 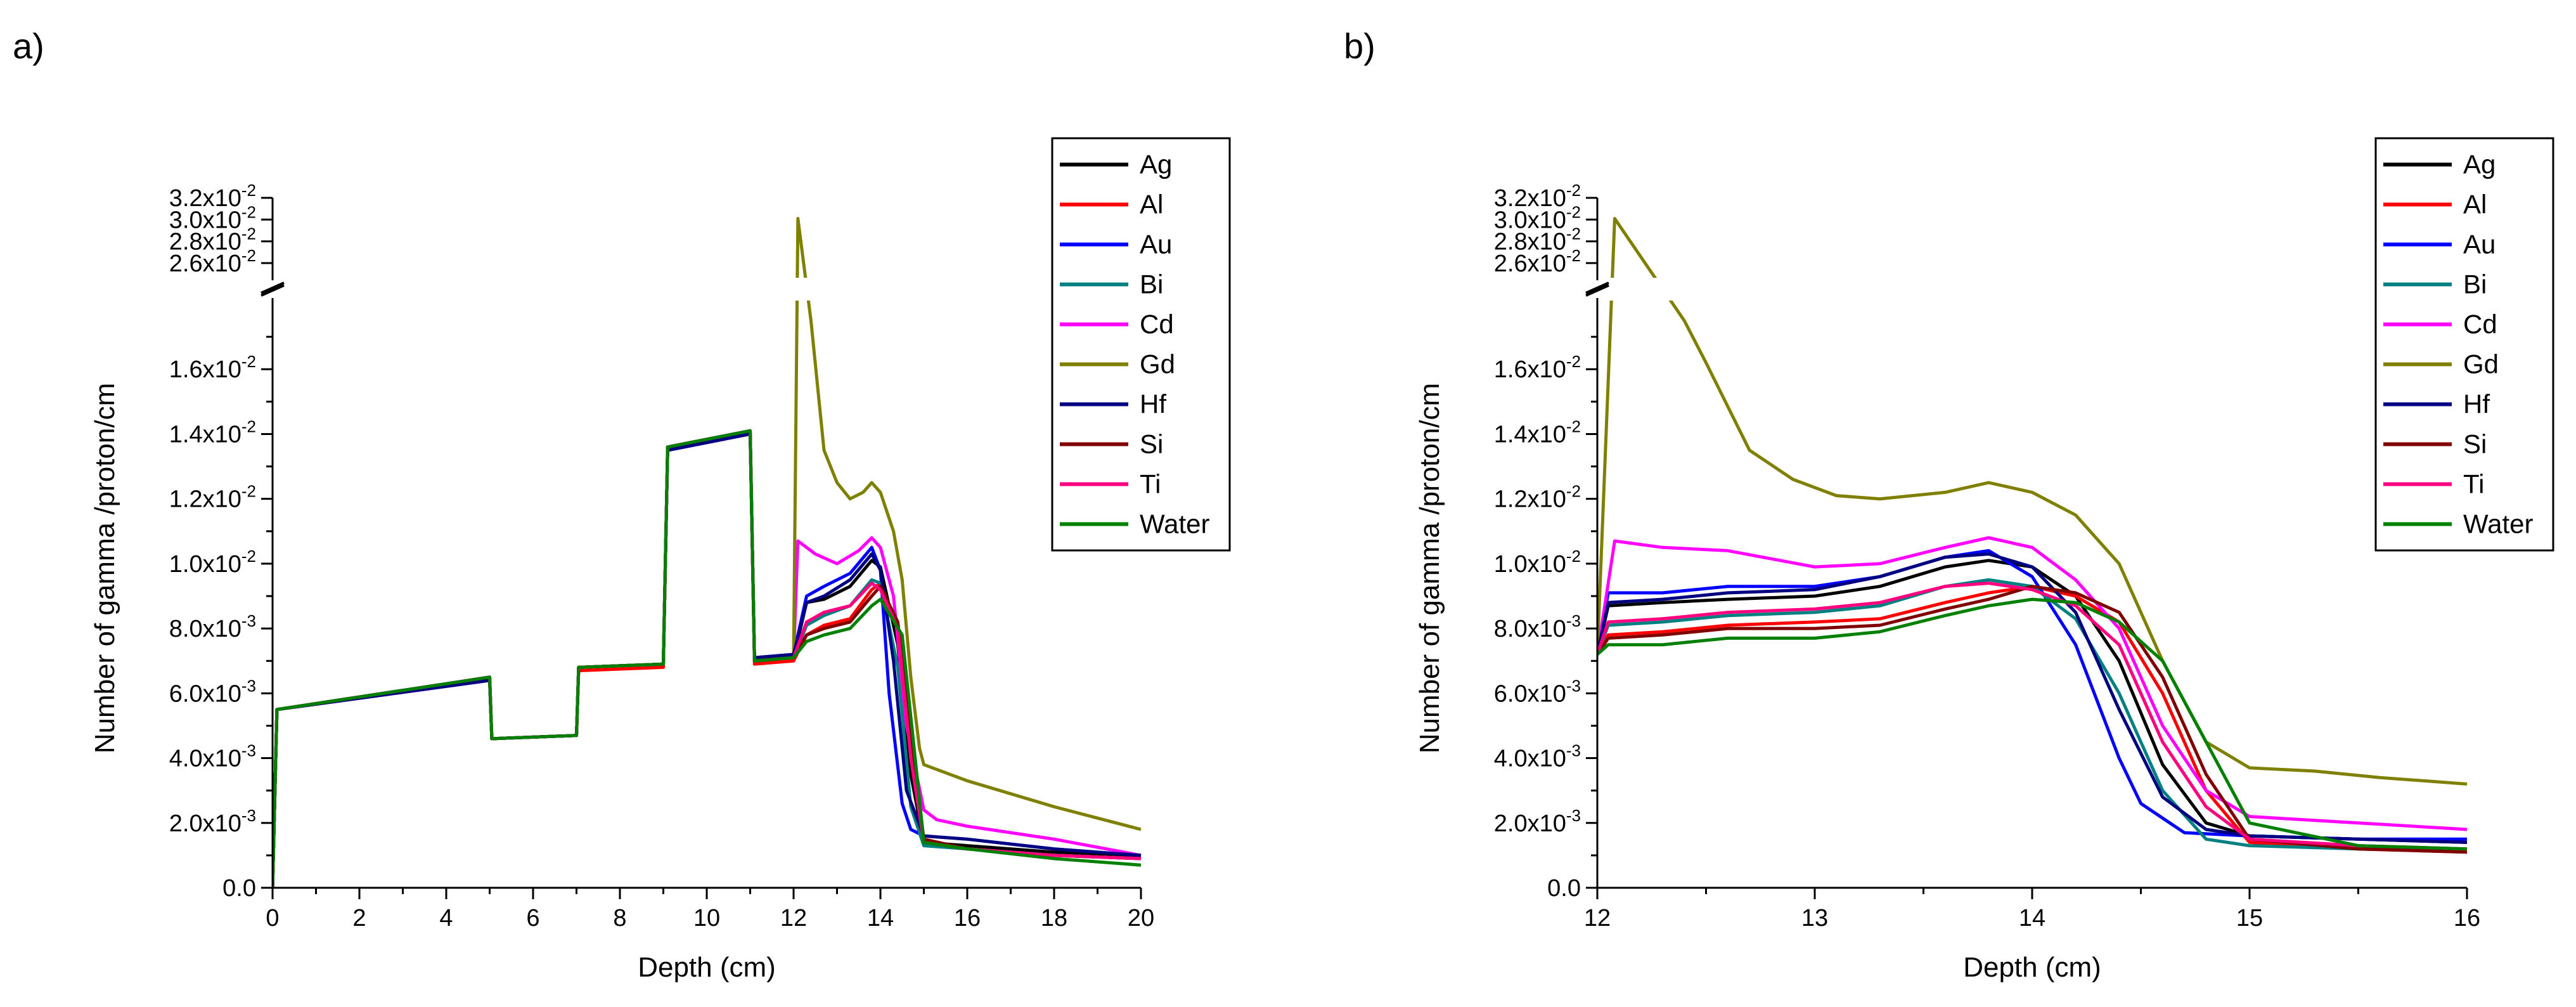 I want to click on x-tick-label: 18, so click(x=1054, y=919).